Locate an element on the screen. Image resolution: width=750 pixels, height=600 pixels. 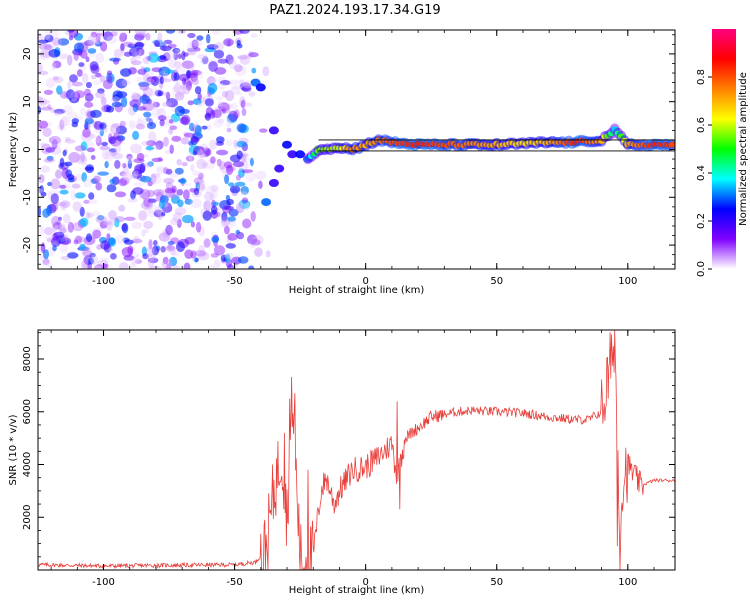
y-tick-label: 8000 is located at coordinates (27, 358).